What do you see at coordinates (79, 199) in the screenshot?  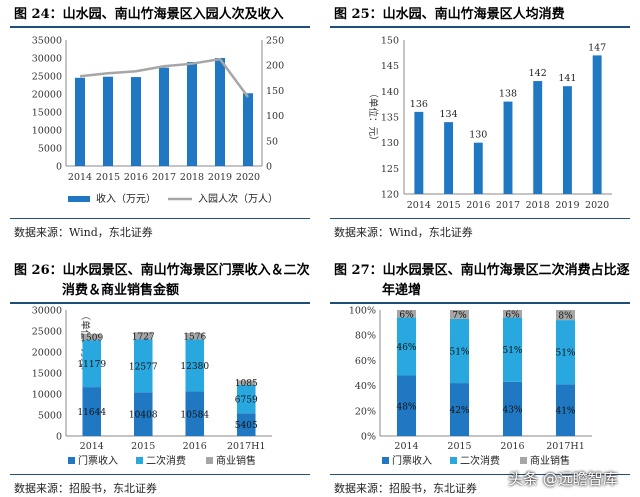 I see `chart1-legend-swatch-bar` at bounding box center [79, 199].